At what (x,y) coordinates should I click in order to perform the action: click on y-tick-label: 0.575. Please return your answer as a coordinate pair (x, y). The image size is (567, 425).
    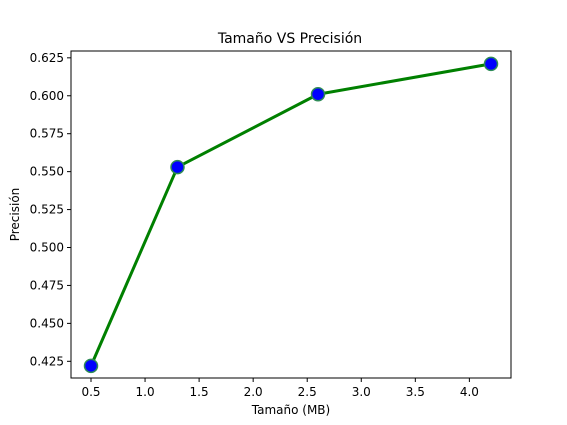
    Looking at the image, I should click on (47, 134).